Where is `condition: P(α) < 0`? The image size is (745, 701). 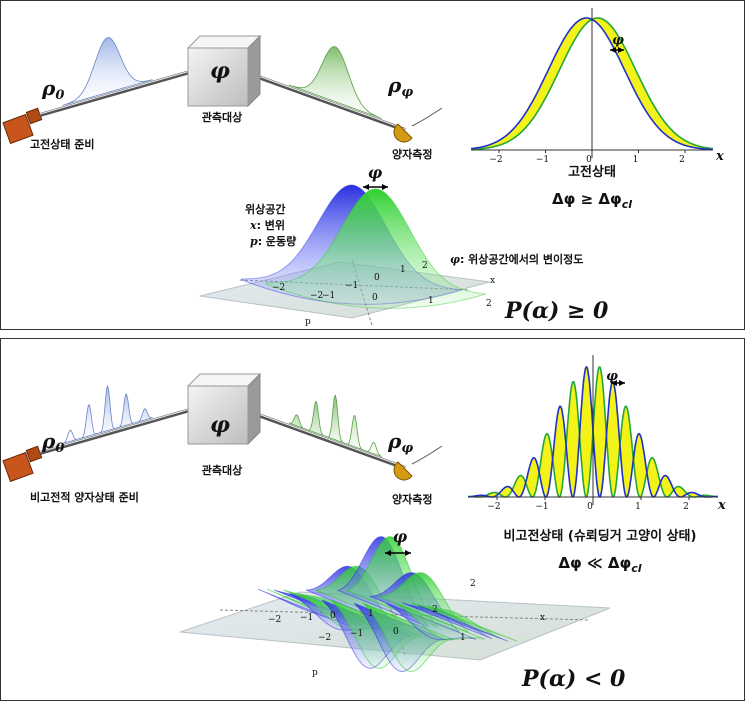
condition: P(α) < 0 is located at coordinates (573, 679).